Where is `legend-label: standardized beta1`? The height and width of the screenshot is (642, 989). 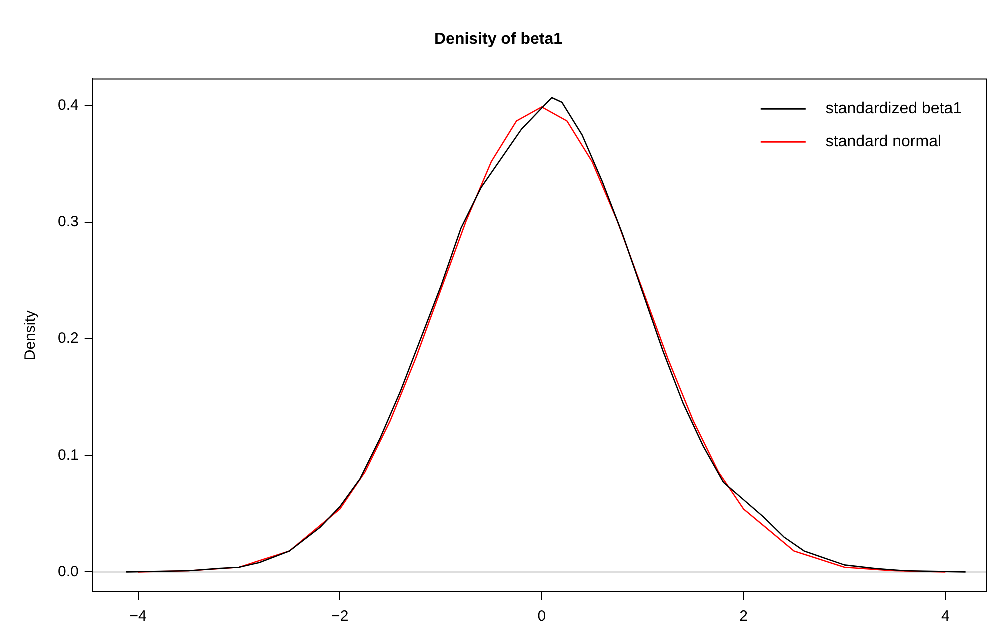 legend-label: standardized beta1 is located at coordinates (894, 109).